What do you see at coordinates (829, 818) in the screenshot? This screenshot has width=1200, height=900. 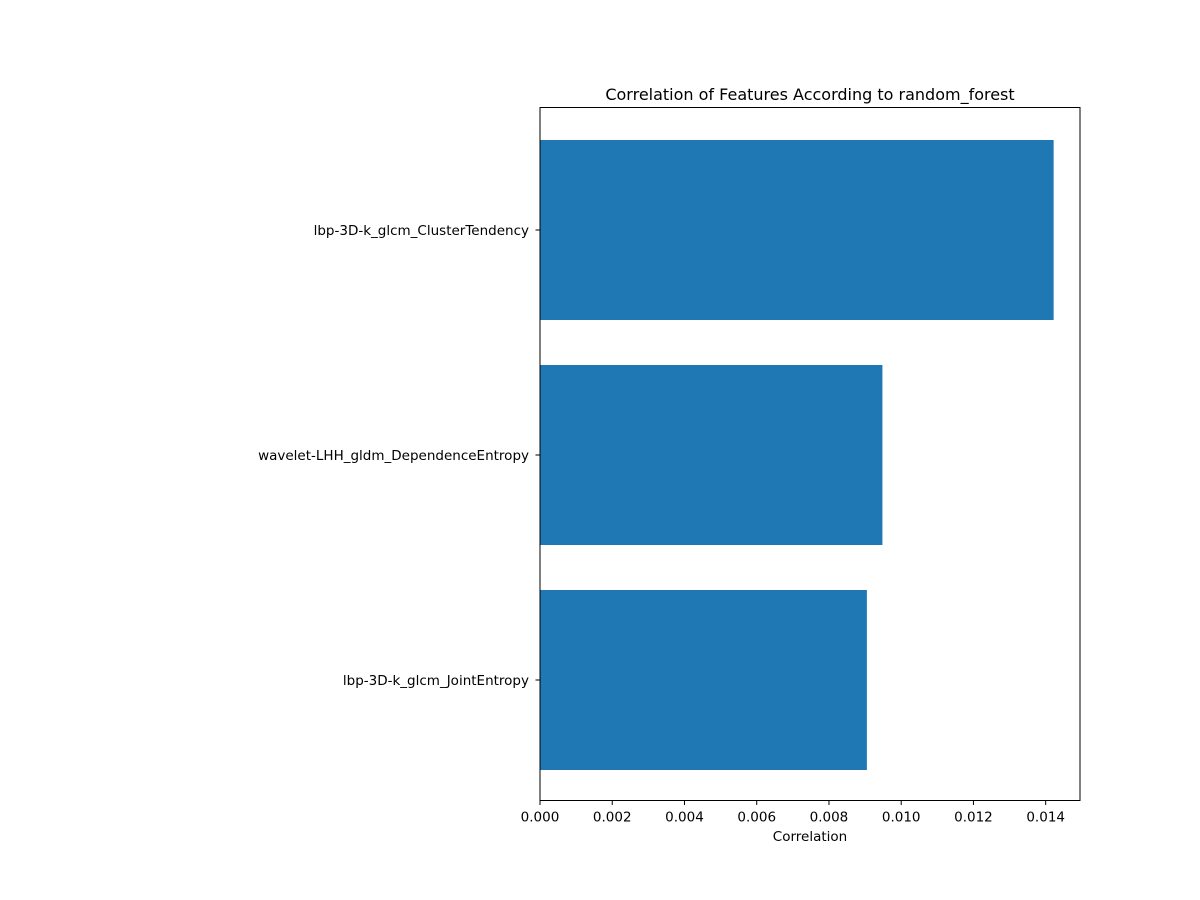 I see `x-tick-label-4: 0.008` at bounding box center [829, 818].